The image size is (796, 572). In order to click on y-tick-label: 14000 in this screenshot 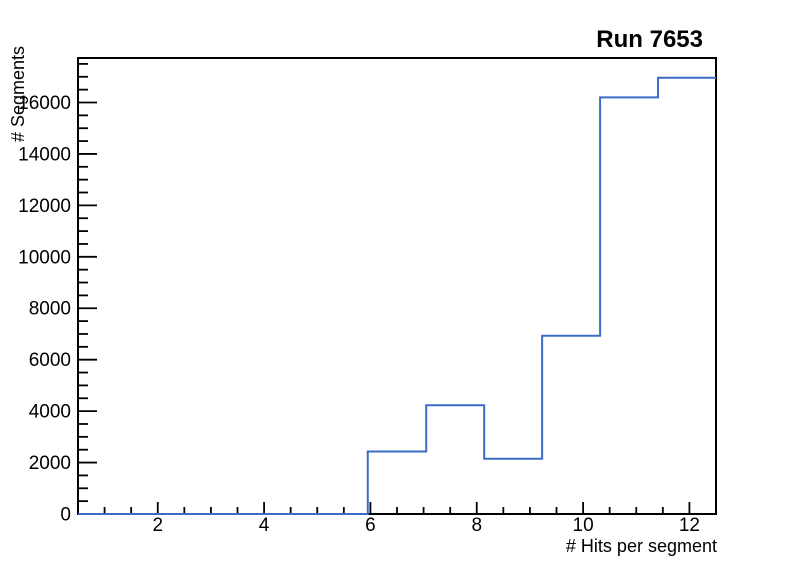, I will do `click(44, 154)`.